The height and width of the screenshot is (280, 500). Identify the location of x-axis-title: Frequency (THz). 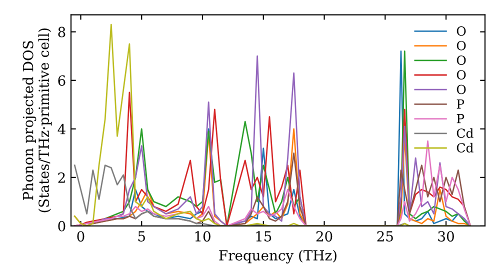
(277, 257).